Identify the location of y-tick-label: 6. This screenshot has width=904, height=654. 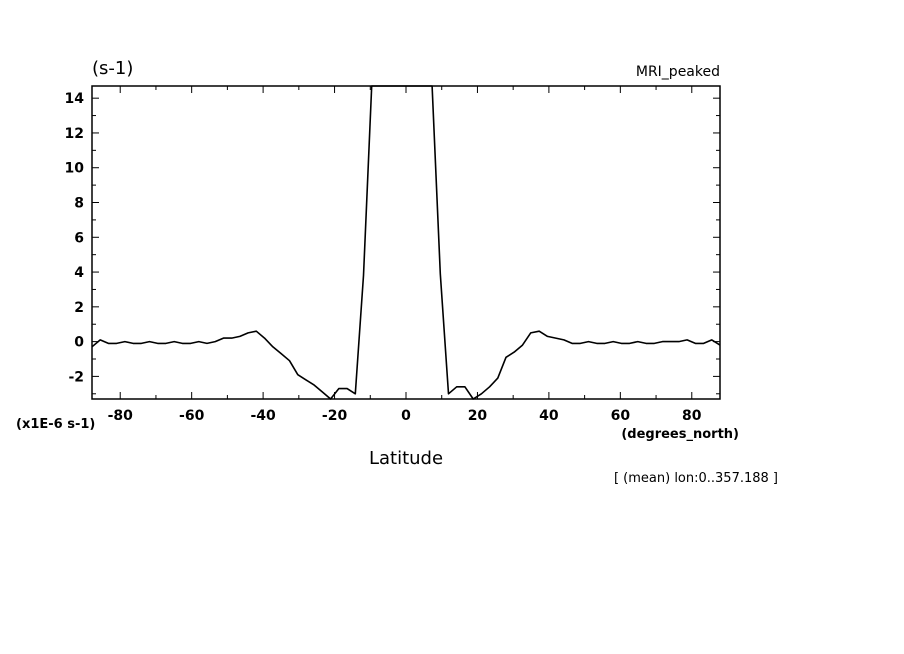
(79, 238).